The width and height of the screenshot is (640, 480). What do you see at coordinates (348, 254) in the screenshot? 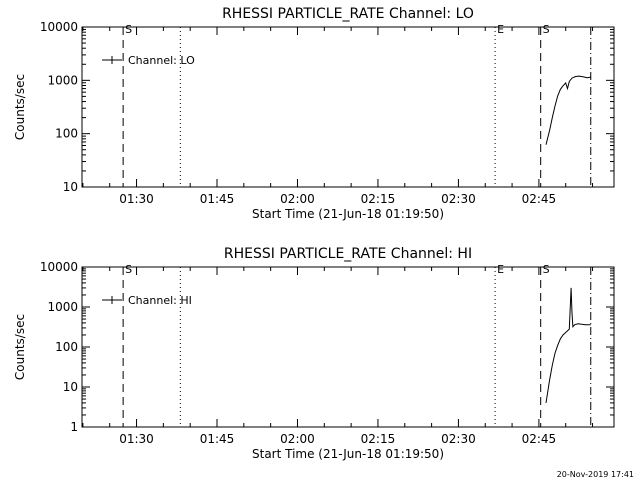
I see `chart-title: RHESSI PARTICLE_RATE Channel: HI` at bounding box center [348, 254].